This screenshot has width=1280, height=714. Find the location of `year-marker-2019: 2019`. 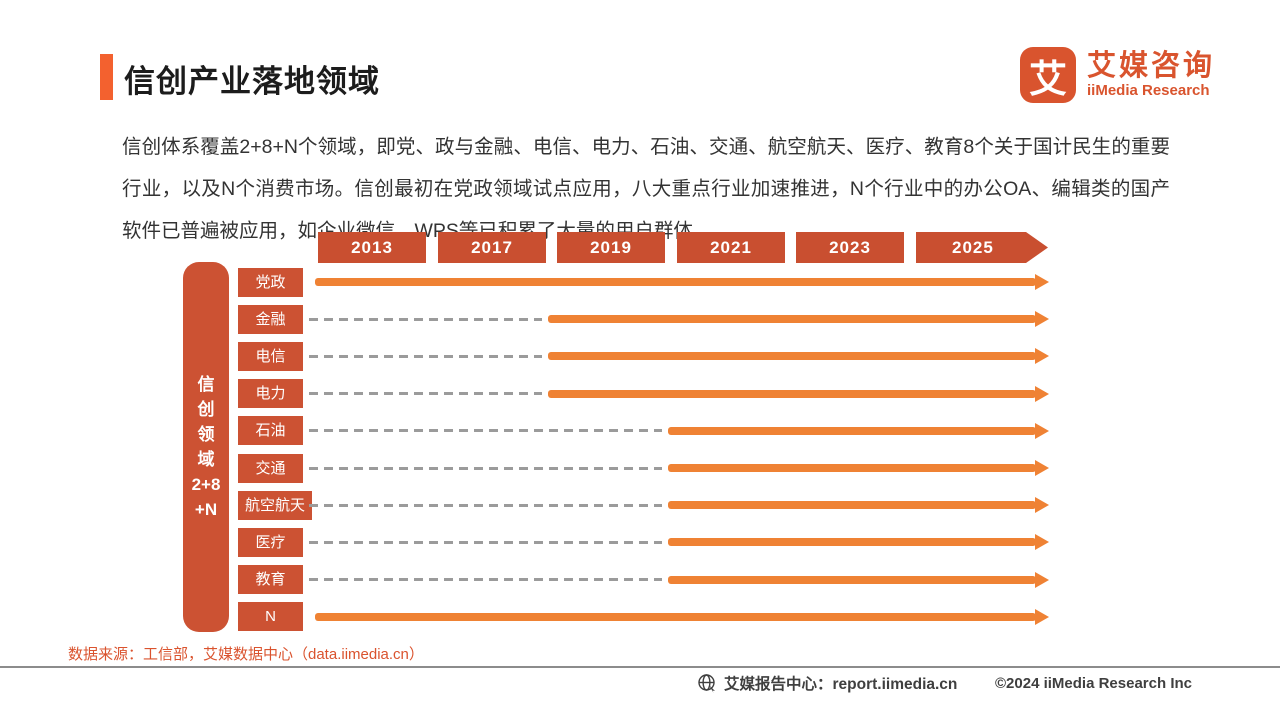

year-marker-2019: 2019 is located at coordinates (611, 247).